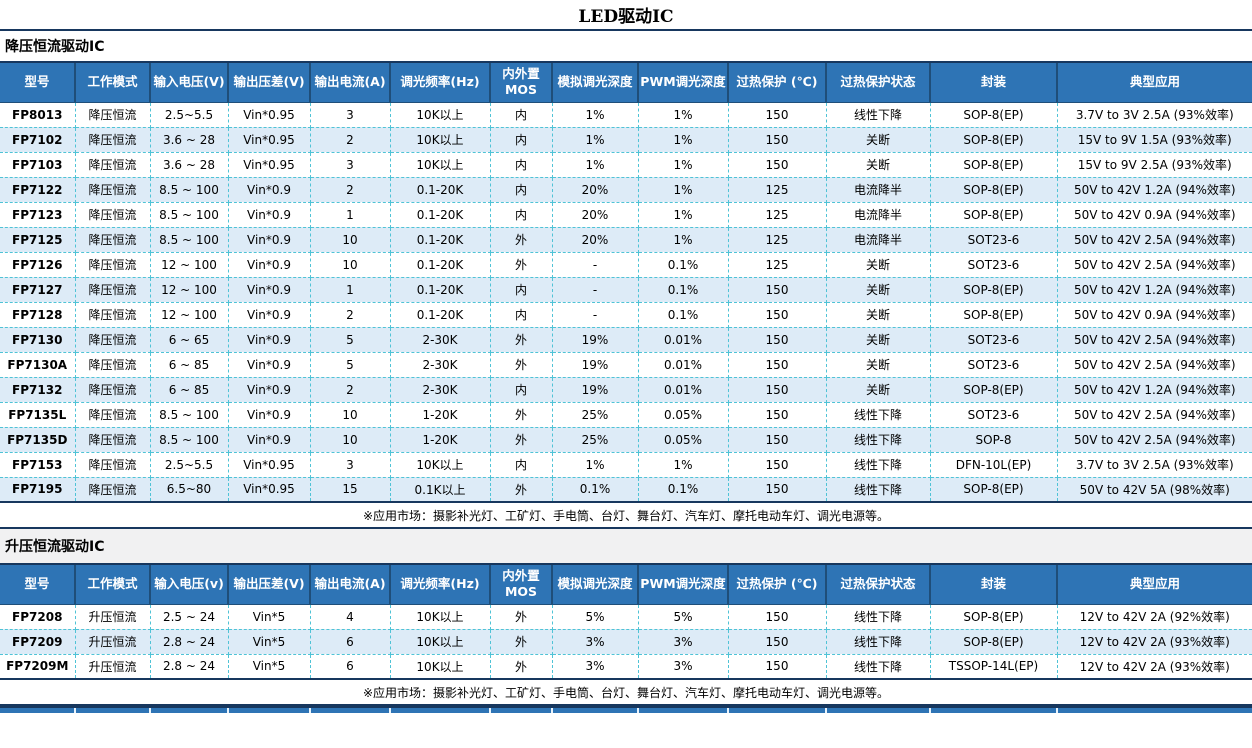 The image size is (1252, 748). Describe the element at coordinates (38, 617) in the screenshot. I see `model-cell: FP7208` at that location.